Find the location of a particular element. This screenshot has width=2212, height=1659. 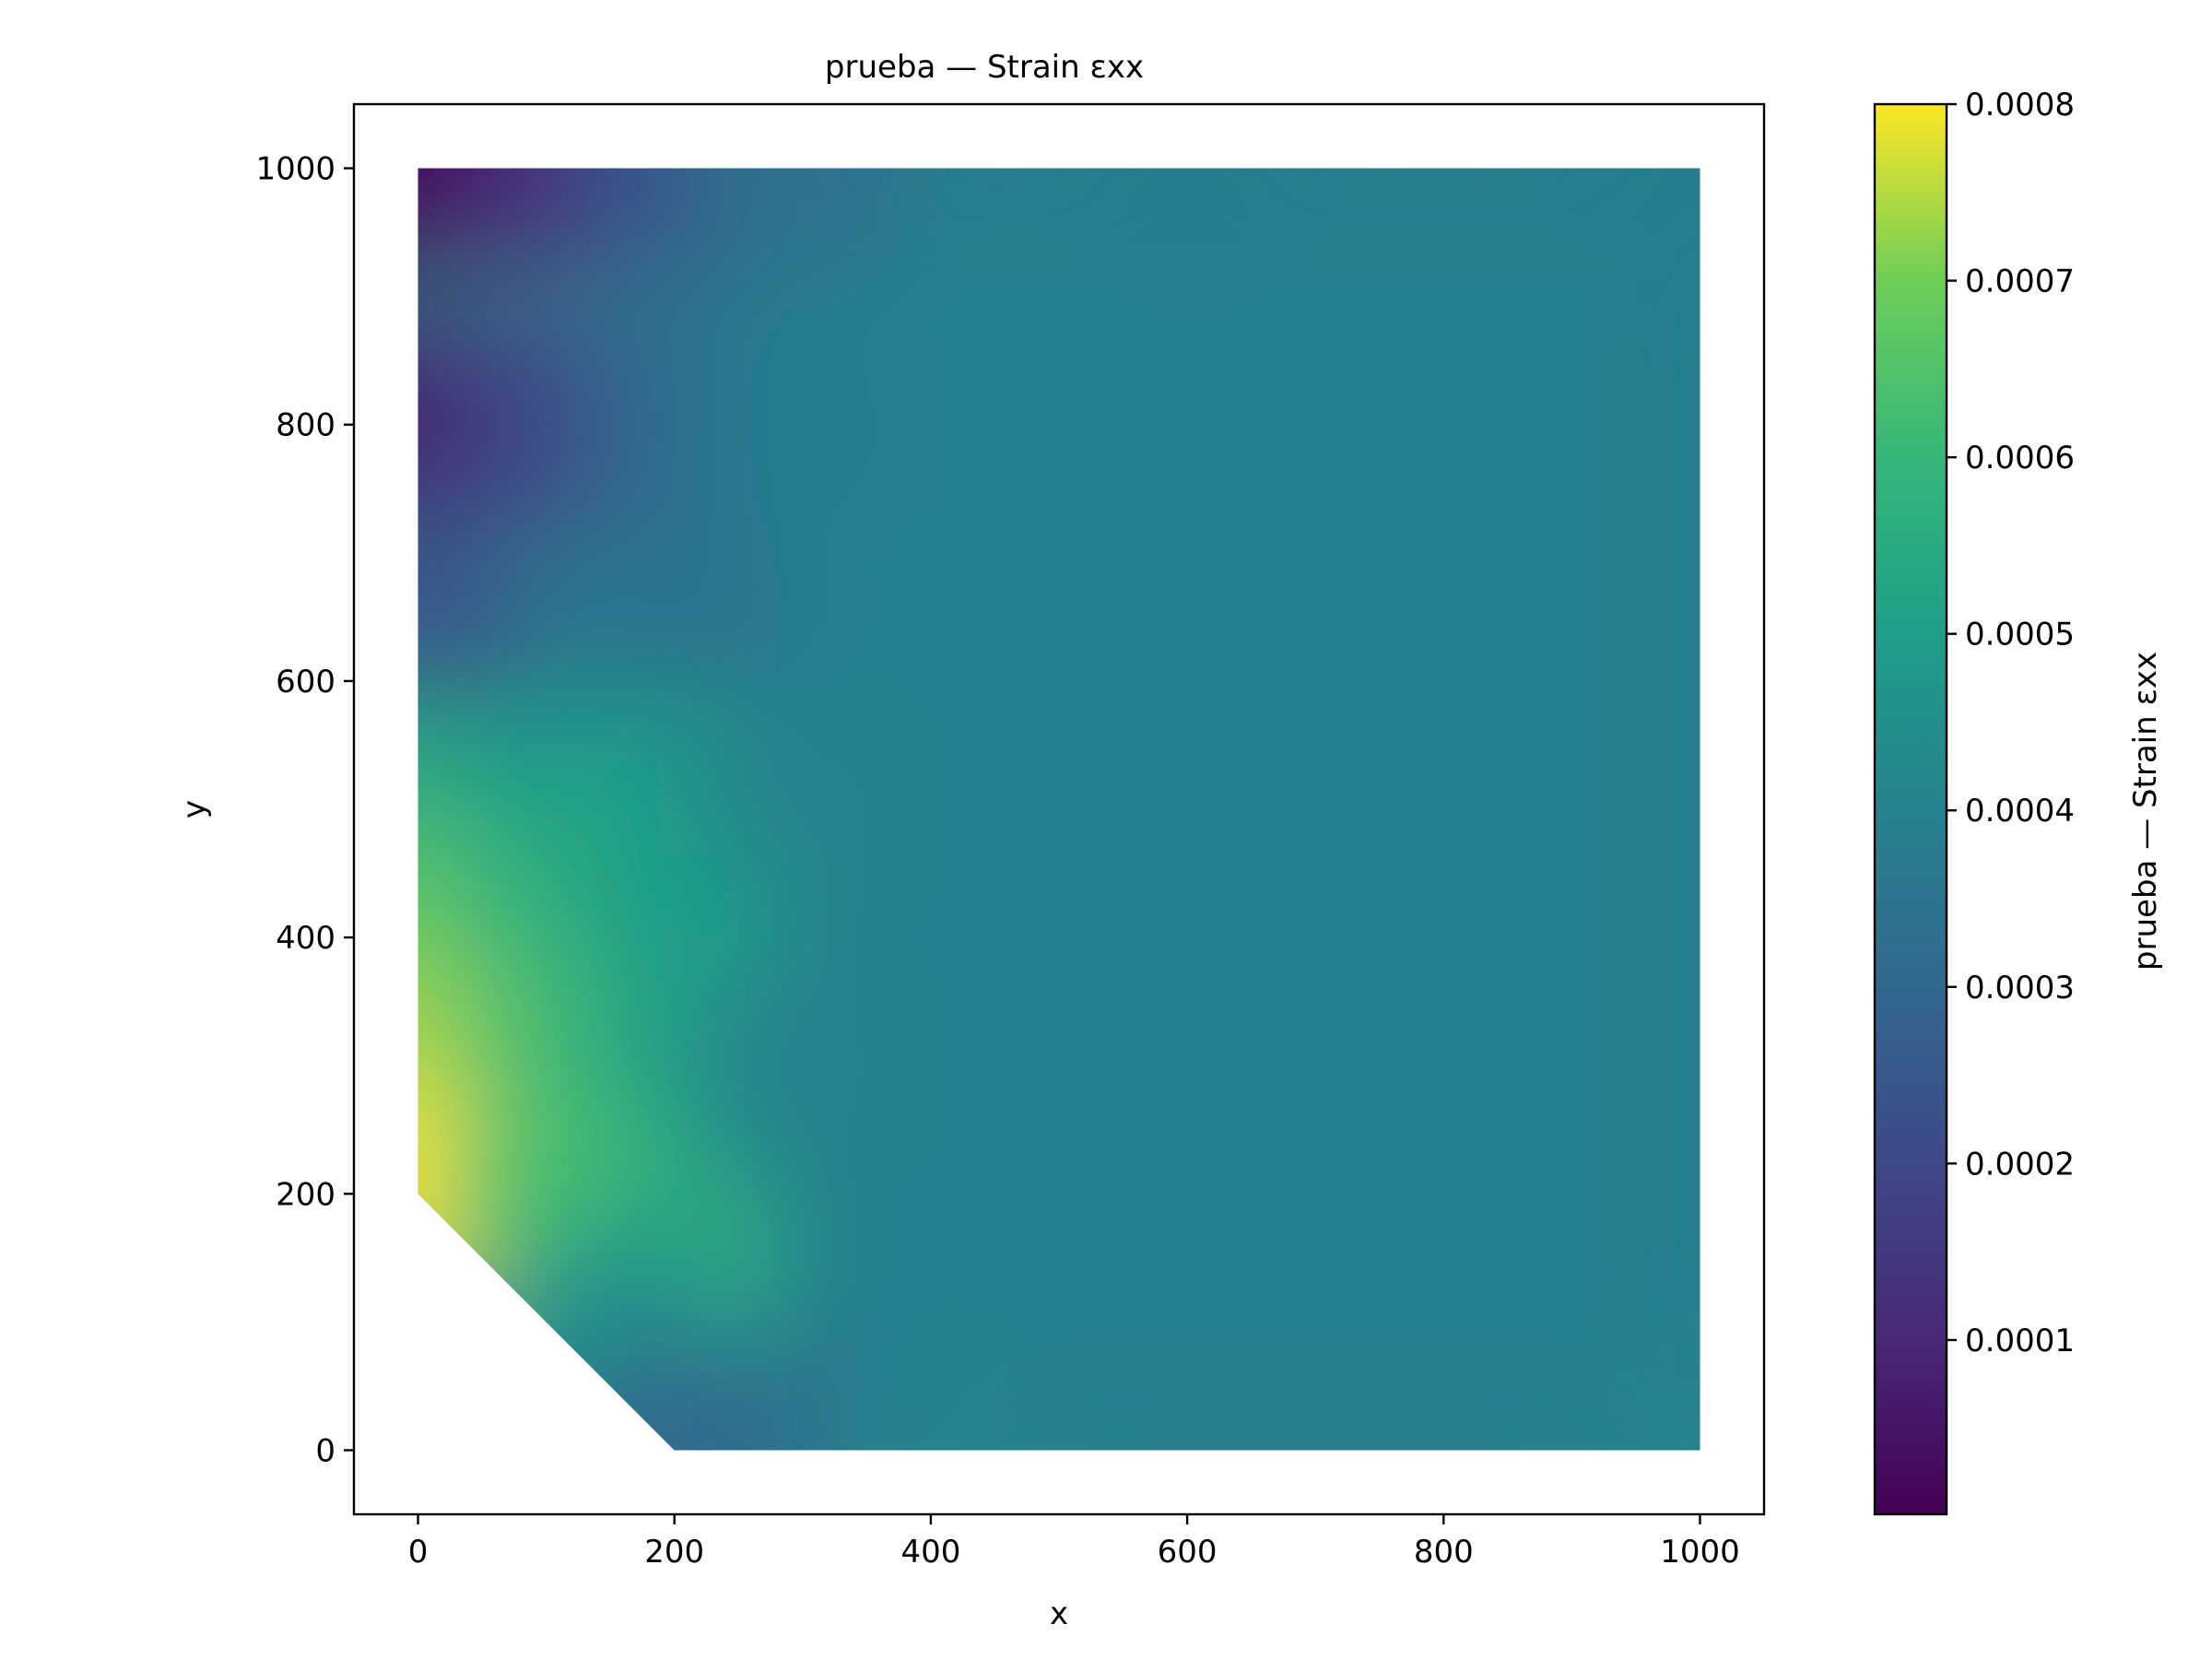

y-tick-label: 800 is located at coordinates (305, 425).